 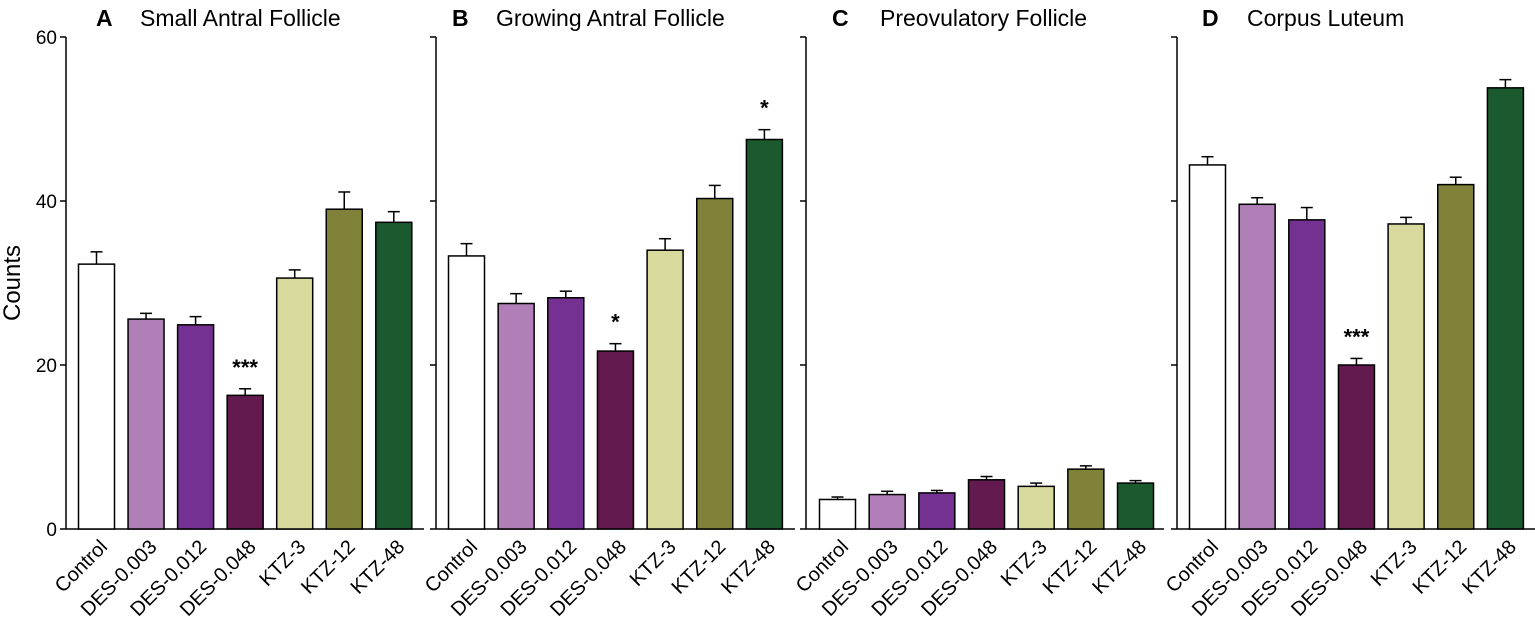 What do you see at coordinates (240, 18) in the screenshot?
I see `panel-title: Small Antral Follicle` at bounding box center [240, 18].